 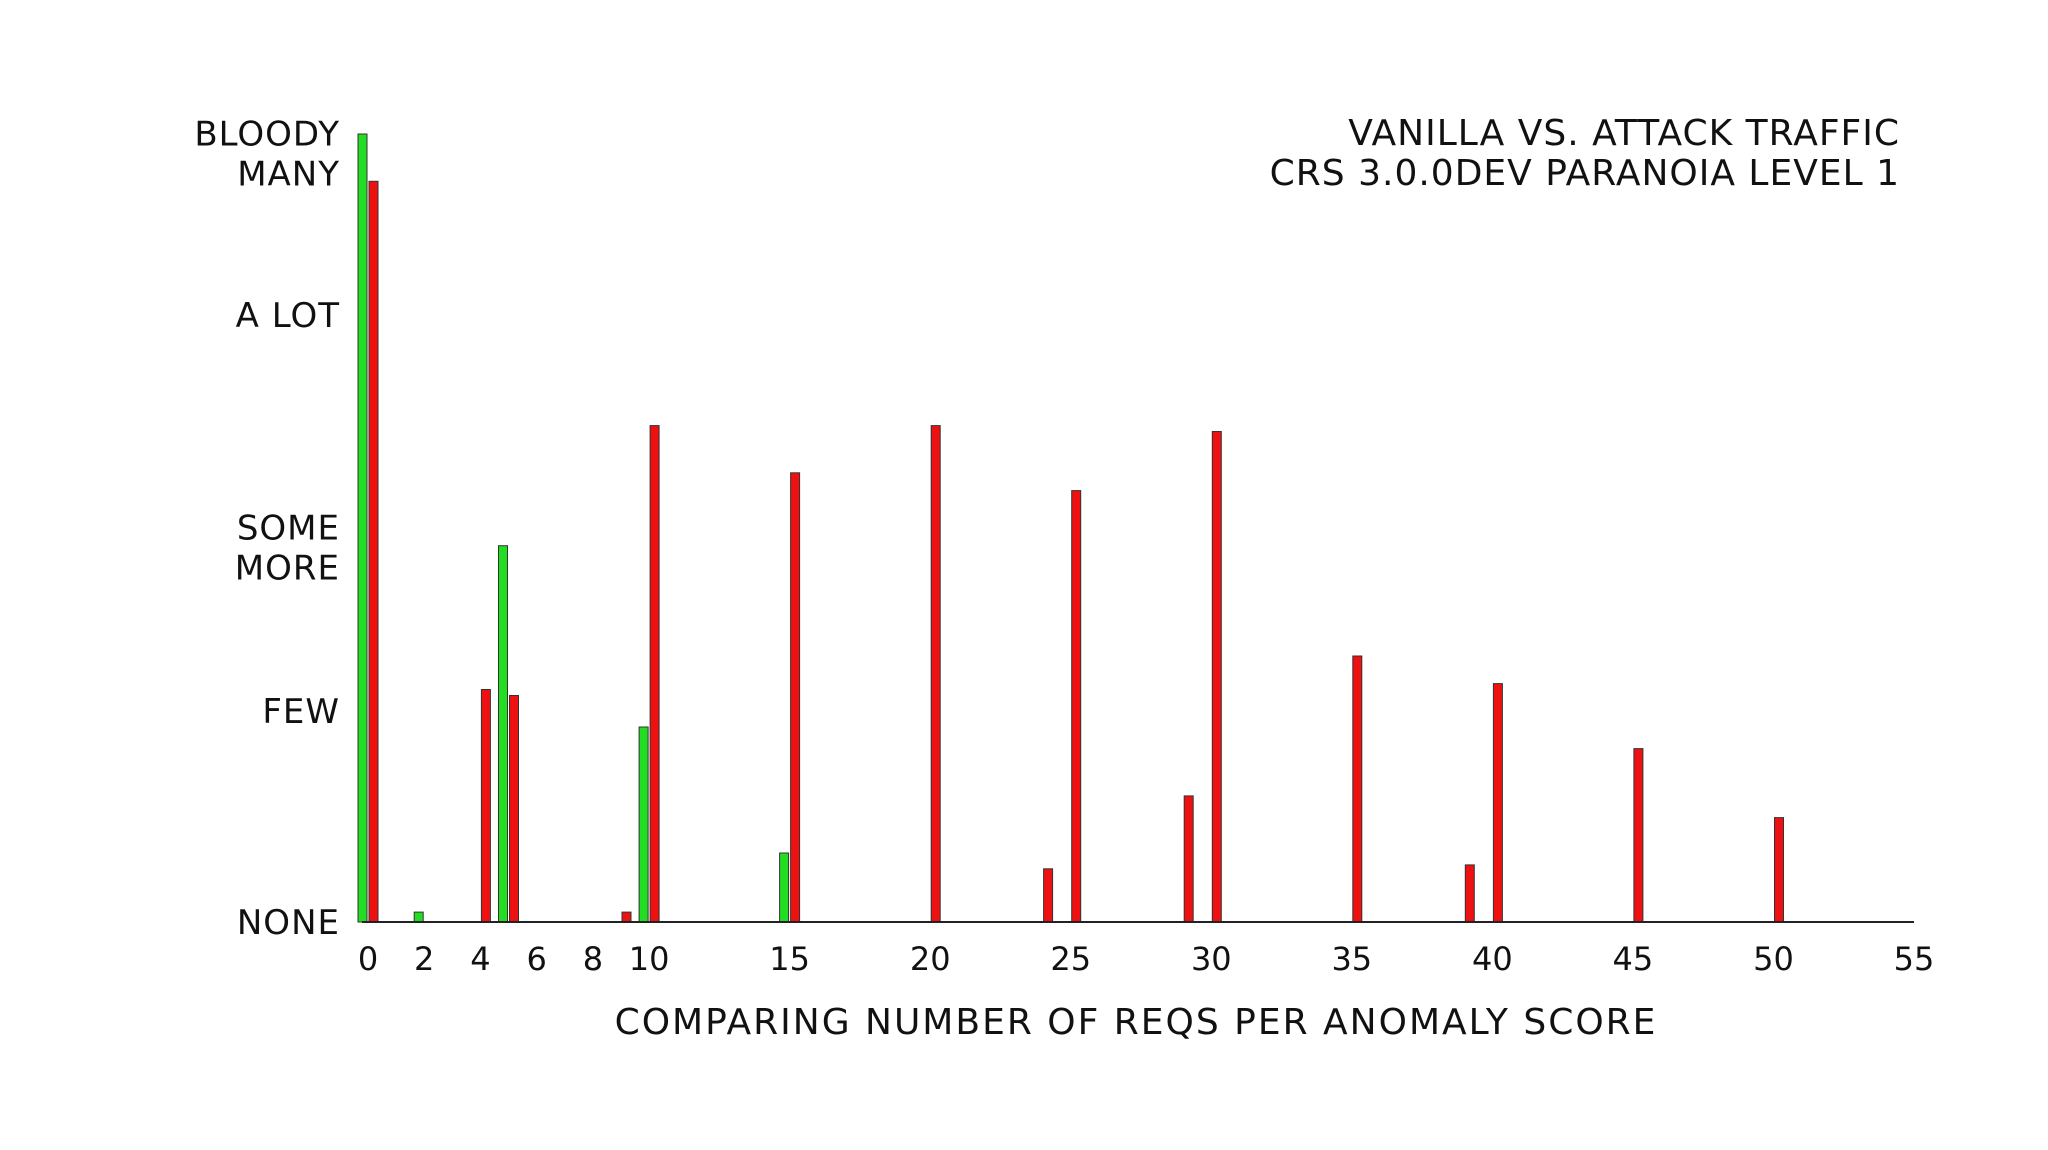 What do you see at coordinates (288, 316) in the screenshot?
I see `y-tick-label: A LOT` at bounding box center [288, 316].